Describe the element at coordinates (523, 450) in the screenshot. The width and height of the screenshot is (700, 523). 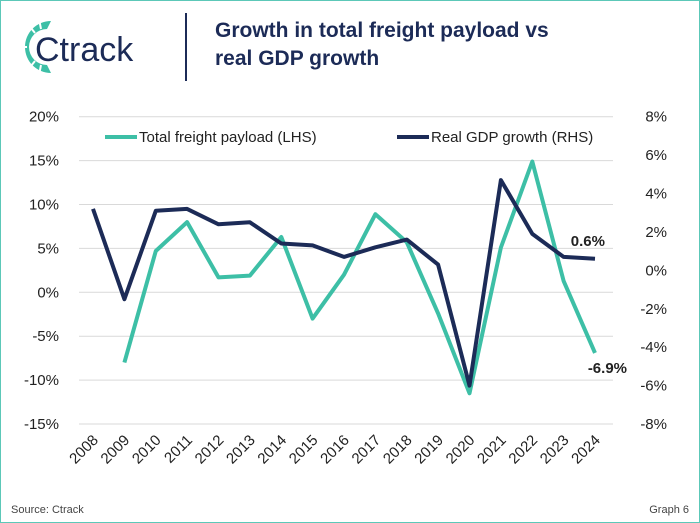
I see `x-axis-tick: 2022` at that location.